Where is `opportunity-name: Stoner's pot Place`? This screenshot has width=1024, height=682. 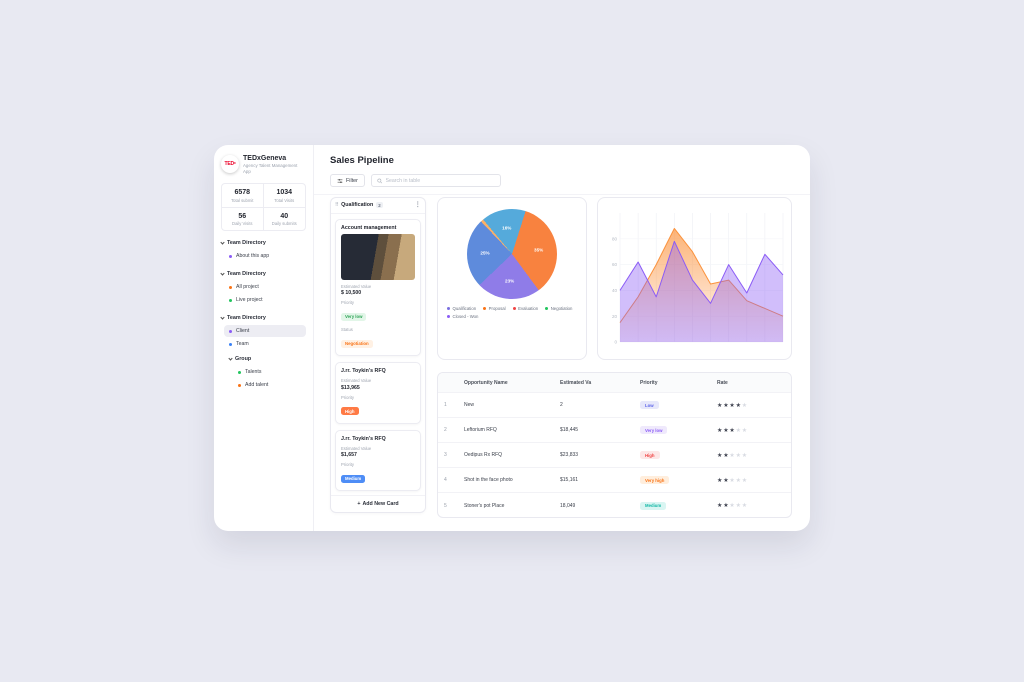
opportunity-name: Stoner's pot Place is located at coordinates (484, 505).